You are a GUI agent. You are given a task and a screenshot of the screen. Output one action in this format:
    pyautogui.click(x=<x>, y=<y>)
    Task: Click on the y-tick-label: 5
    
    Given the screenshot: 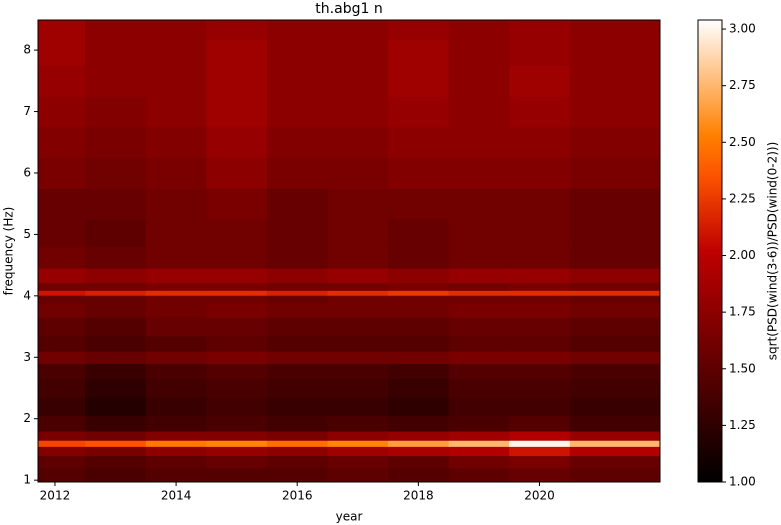 What is the action you would take?
    pyautogui.click(x=27, y=234)
    